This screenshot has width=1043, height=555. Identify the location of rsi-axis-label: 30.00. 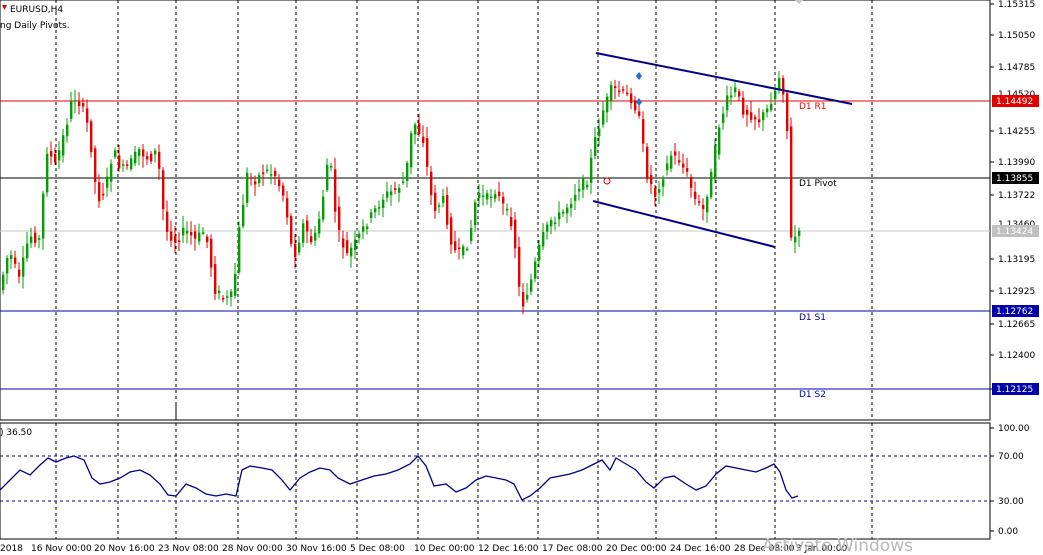
(1011, 502).